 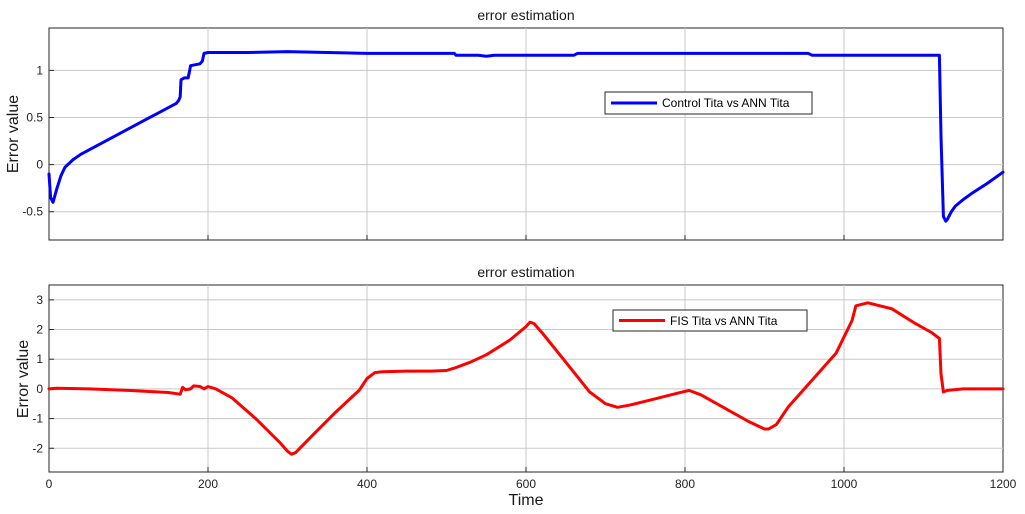 I want to click on x-axis-label: Time, so click(x=526, y=500).